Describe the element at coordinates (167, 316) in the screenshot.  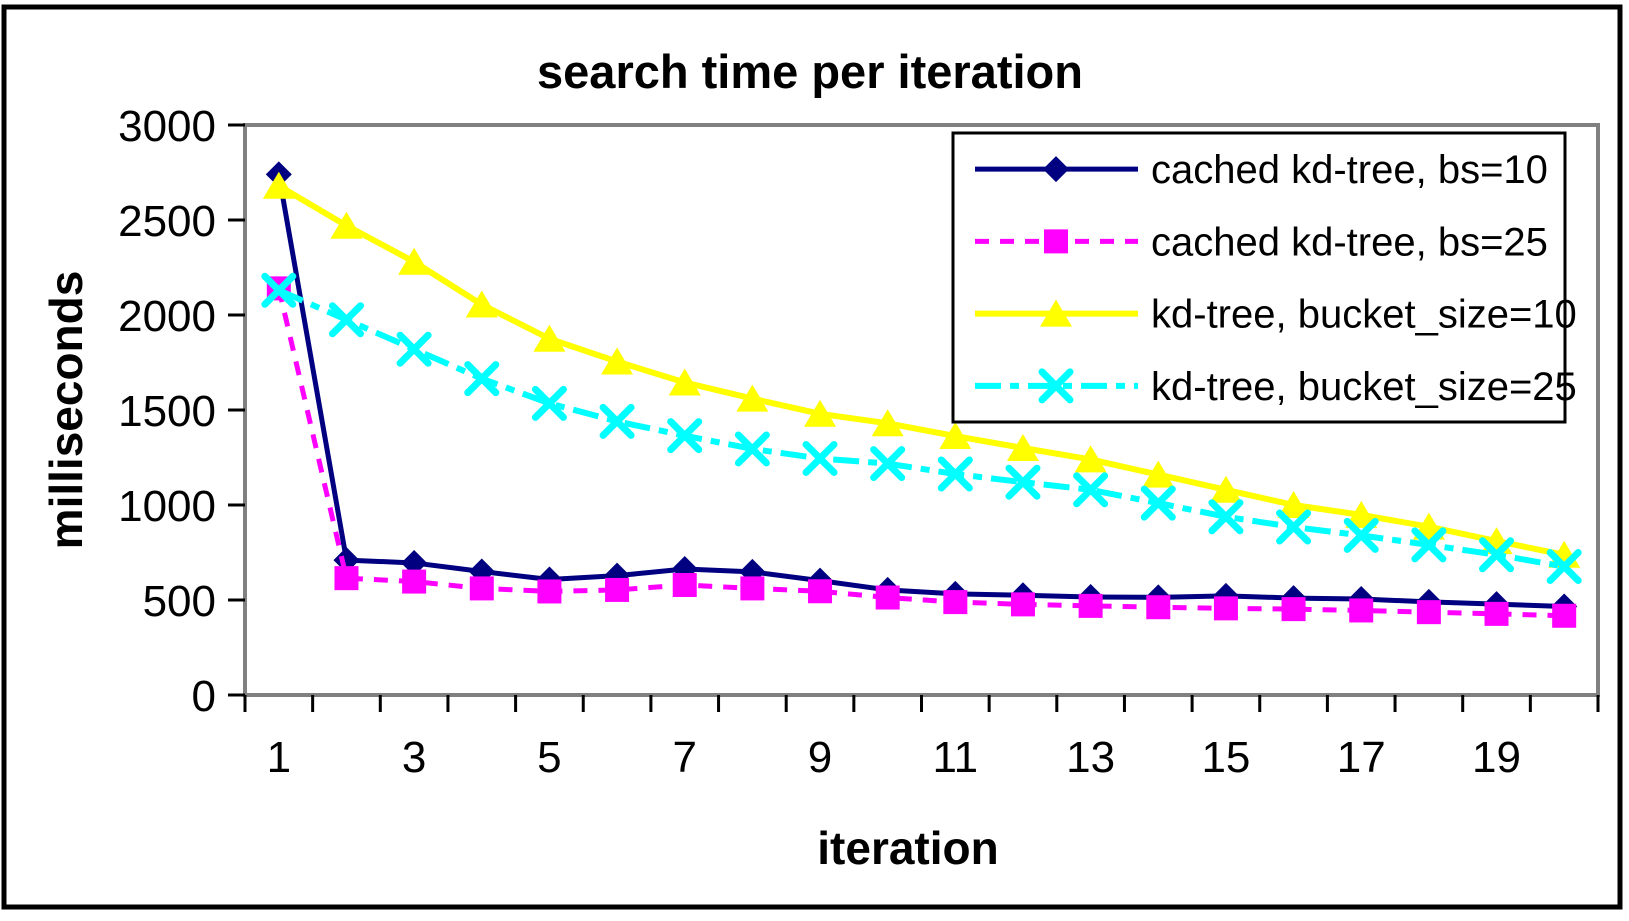
I see `y-tick-label: 2000` at that location.